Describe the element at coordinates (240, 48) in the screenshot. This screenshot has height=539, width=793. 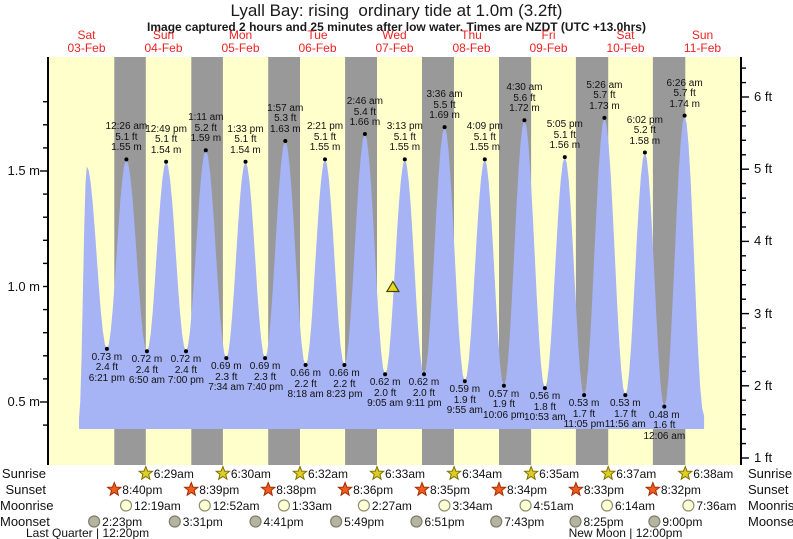
I see `day-date-label: 05-Feb` at that location.